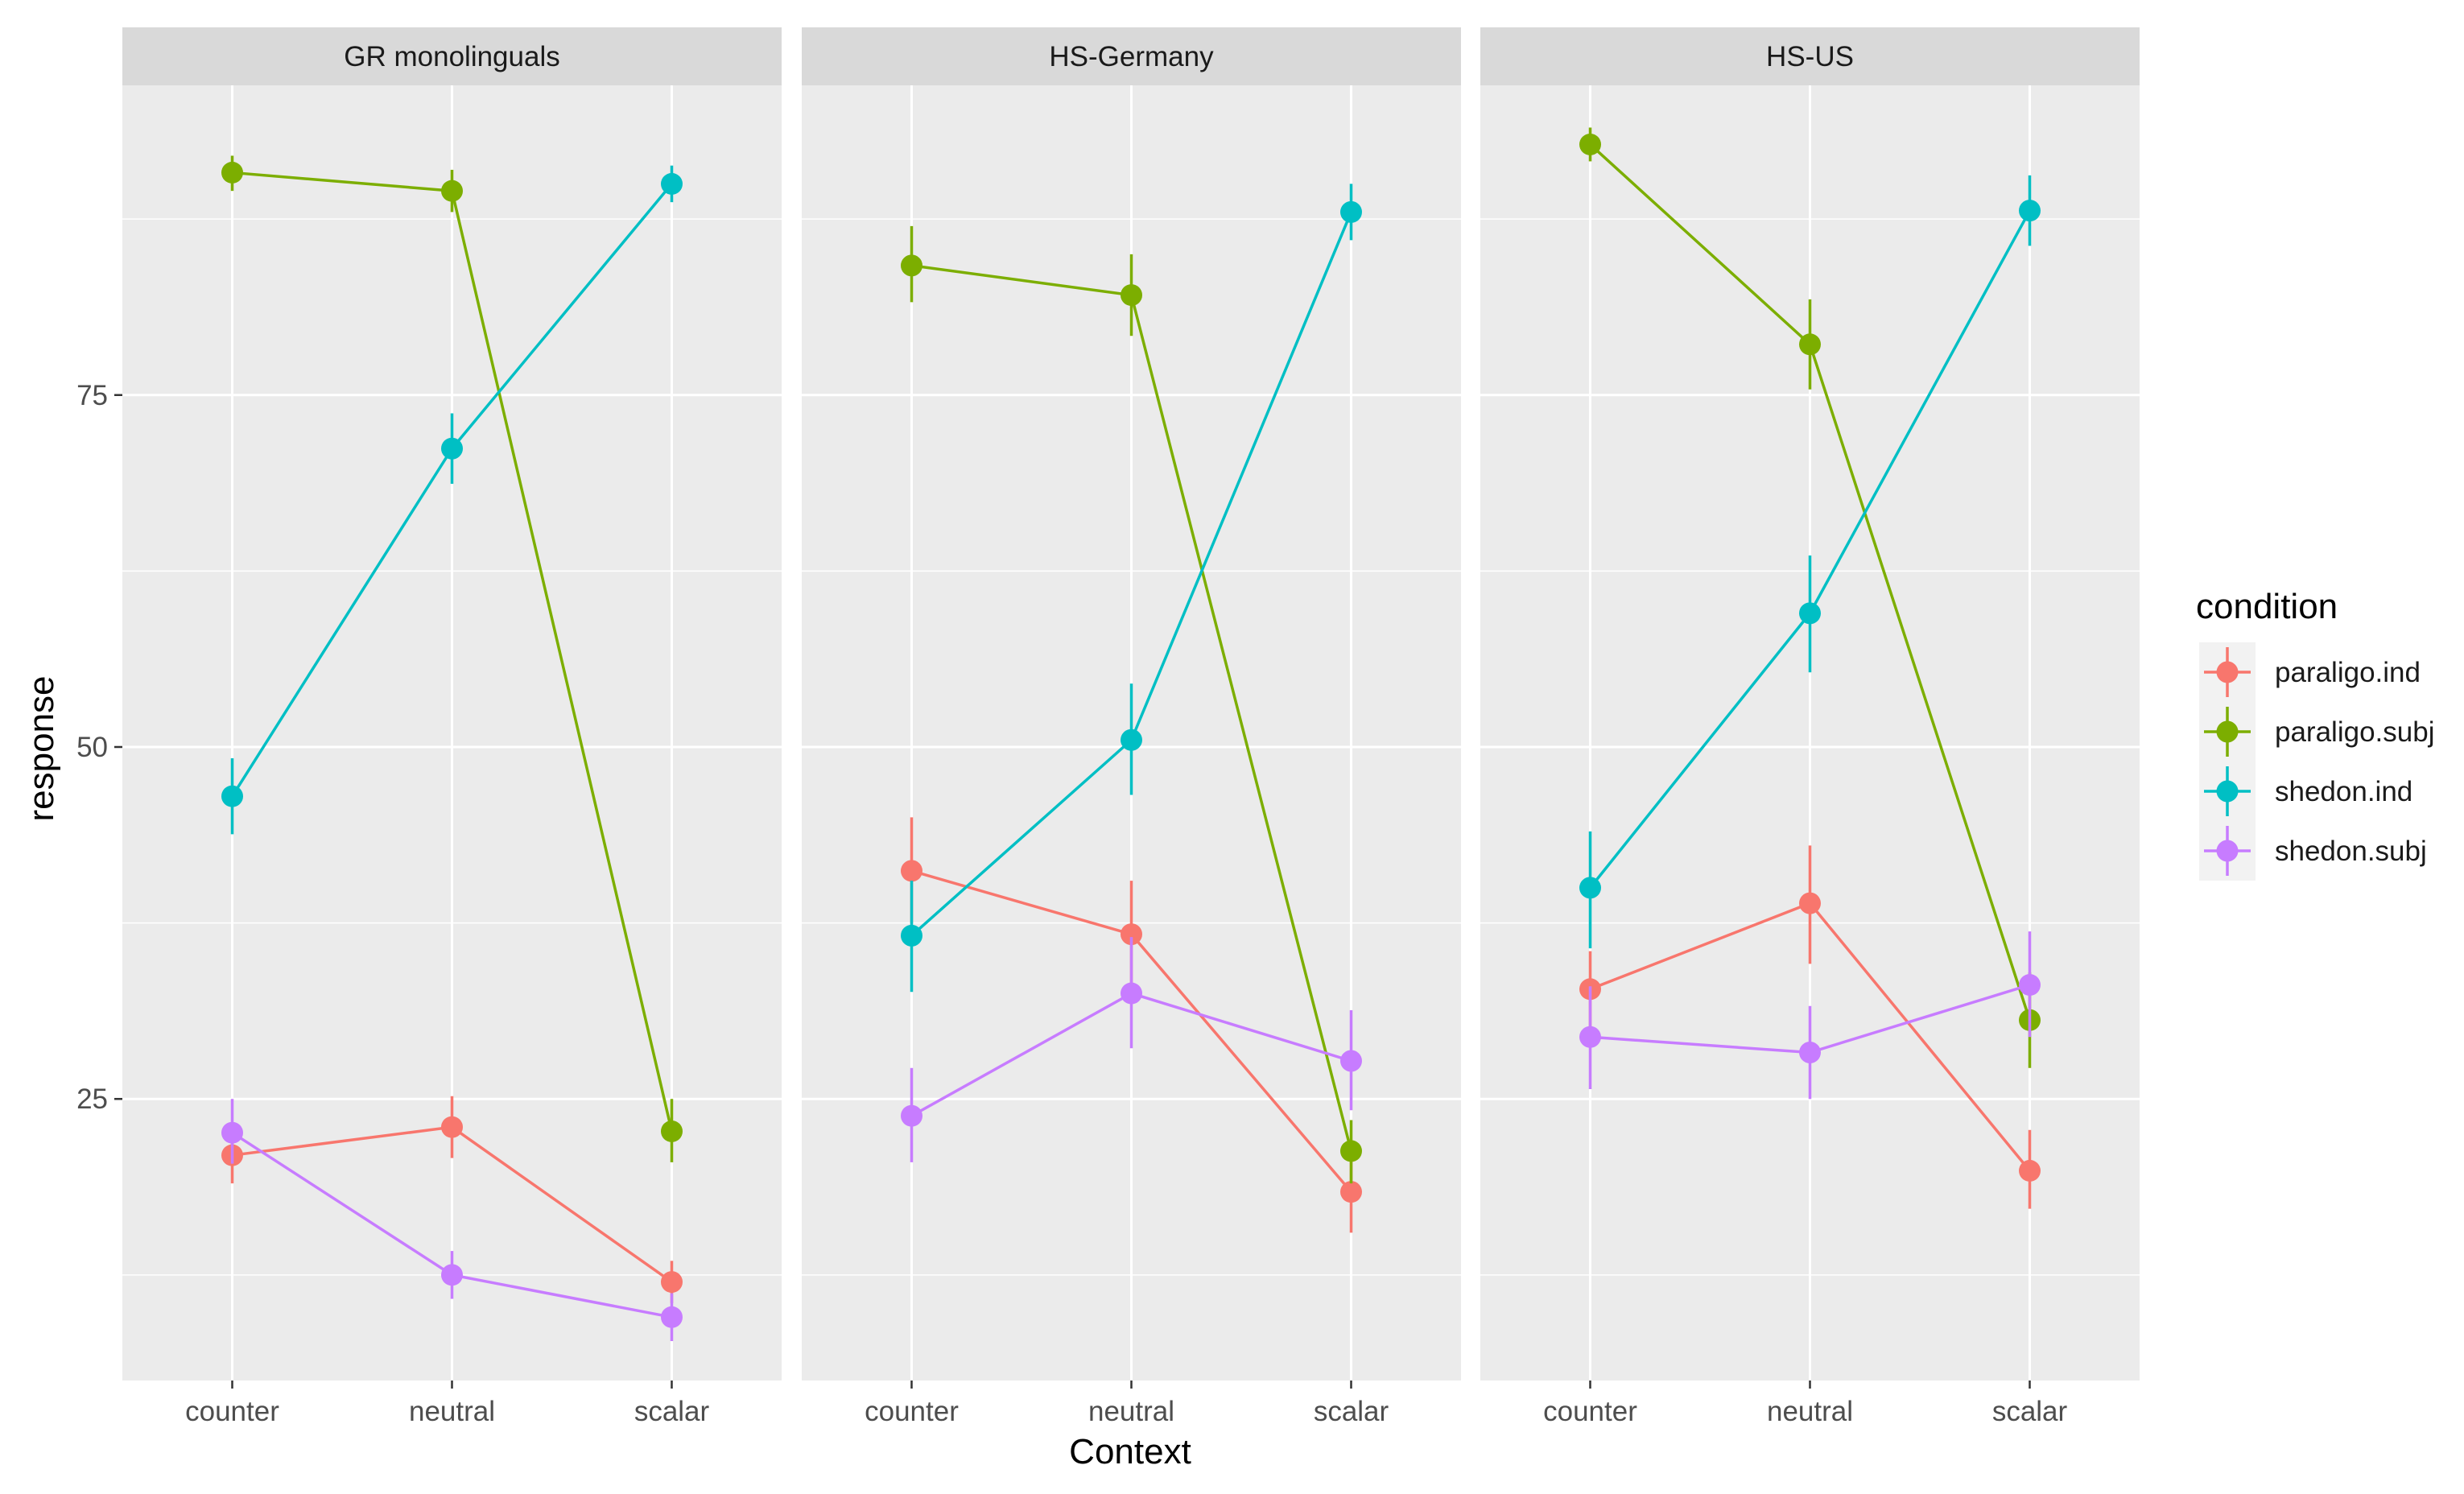 Image resolution: width=2464 pixels, height=1494 pixels. What do you see at coordinates (2343, 791) in the screenshot?
I see `legend-label: shedon.ind` at bounding box center [2343, 791].